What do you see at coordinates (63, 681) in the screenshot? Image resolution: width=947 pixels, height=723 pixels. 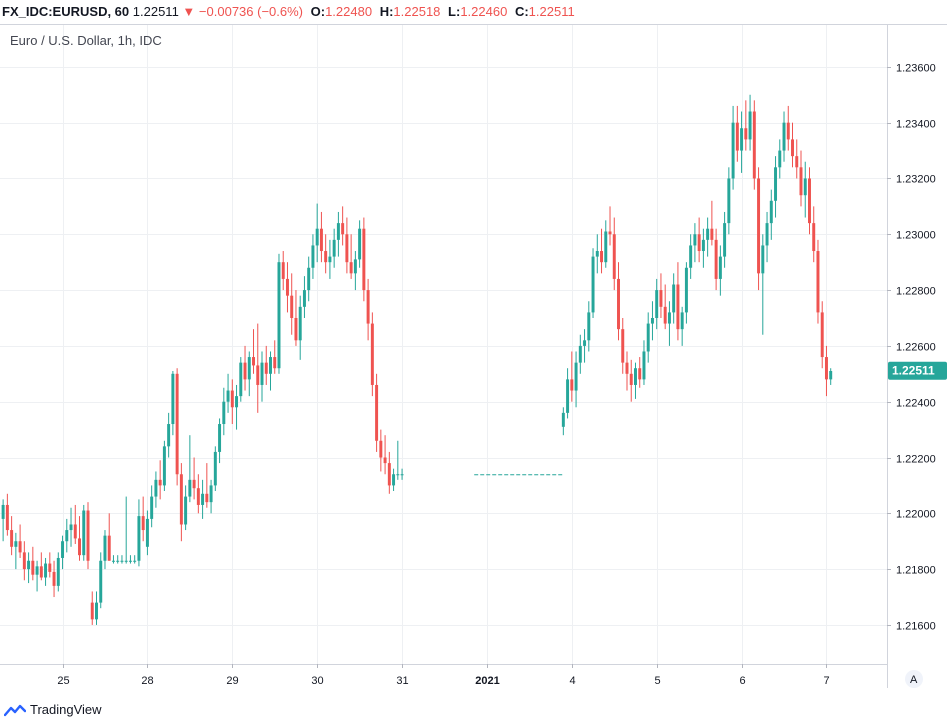 I see `time-tick-label: 25` at bounding box center [63, 681].